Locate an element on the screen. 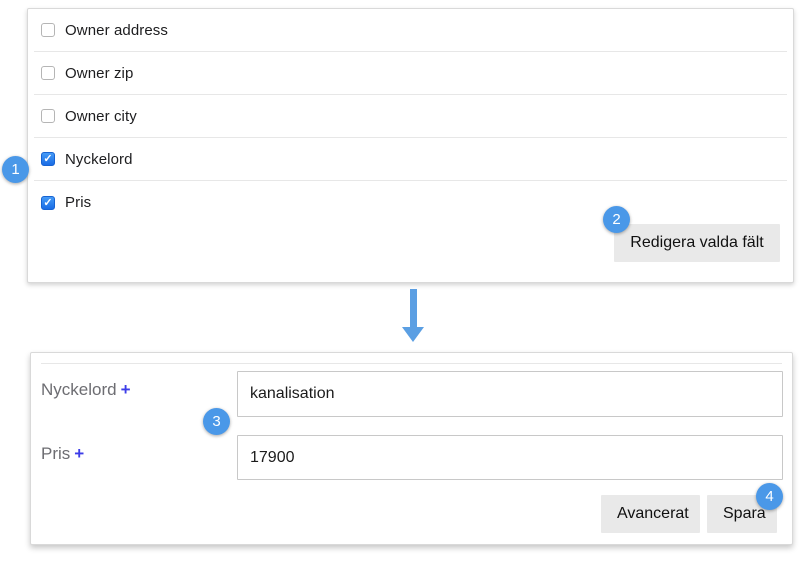 This screenshot has height=561, width=803. divider is located at coordinates (411, 363).